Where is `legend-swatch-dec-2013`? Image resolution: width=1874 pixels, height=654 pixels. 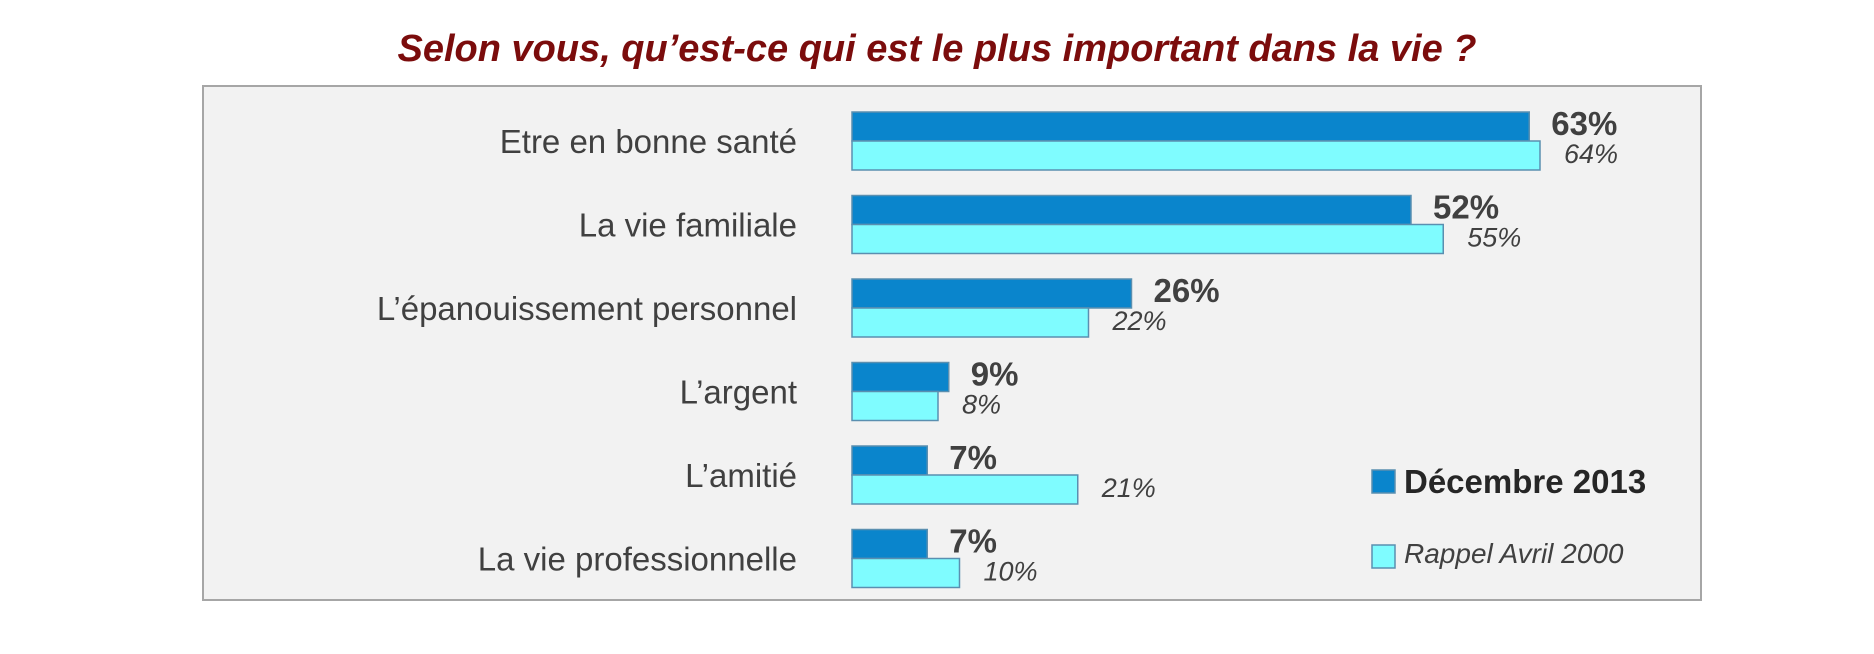 legend-swatch-dec-2013 is located at coordinates (1383, 481).